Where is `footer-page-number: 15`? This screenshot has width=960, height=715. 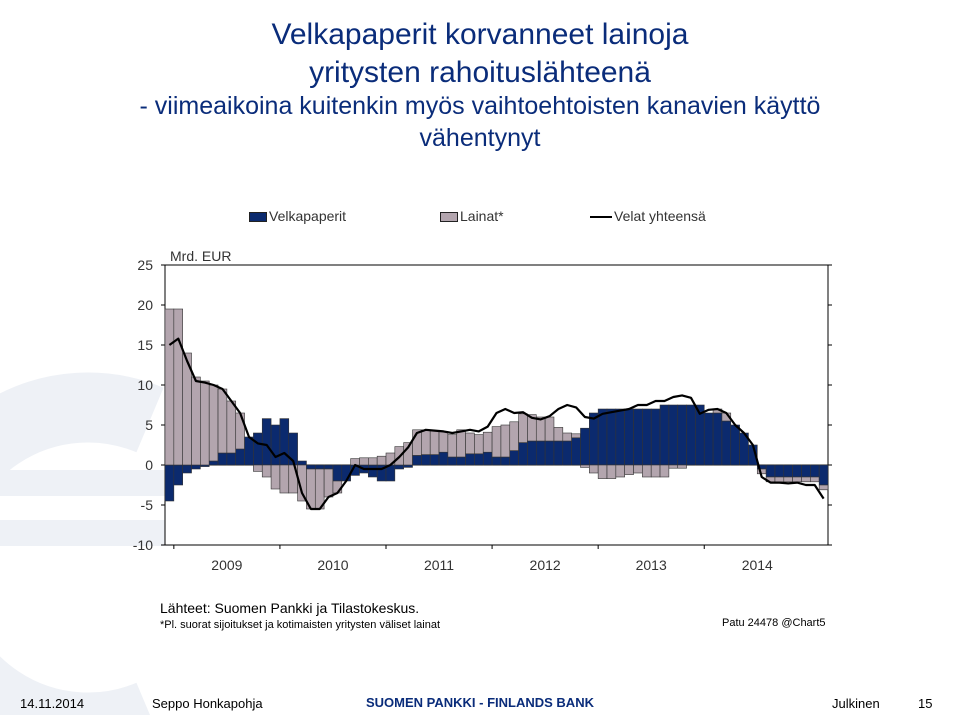
footer-page-number: 15 is located at coordinates (925, 703).